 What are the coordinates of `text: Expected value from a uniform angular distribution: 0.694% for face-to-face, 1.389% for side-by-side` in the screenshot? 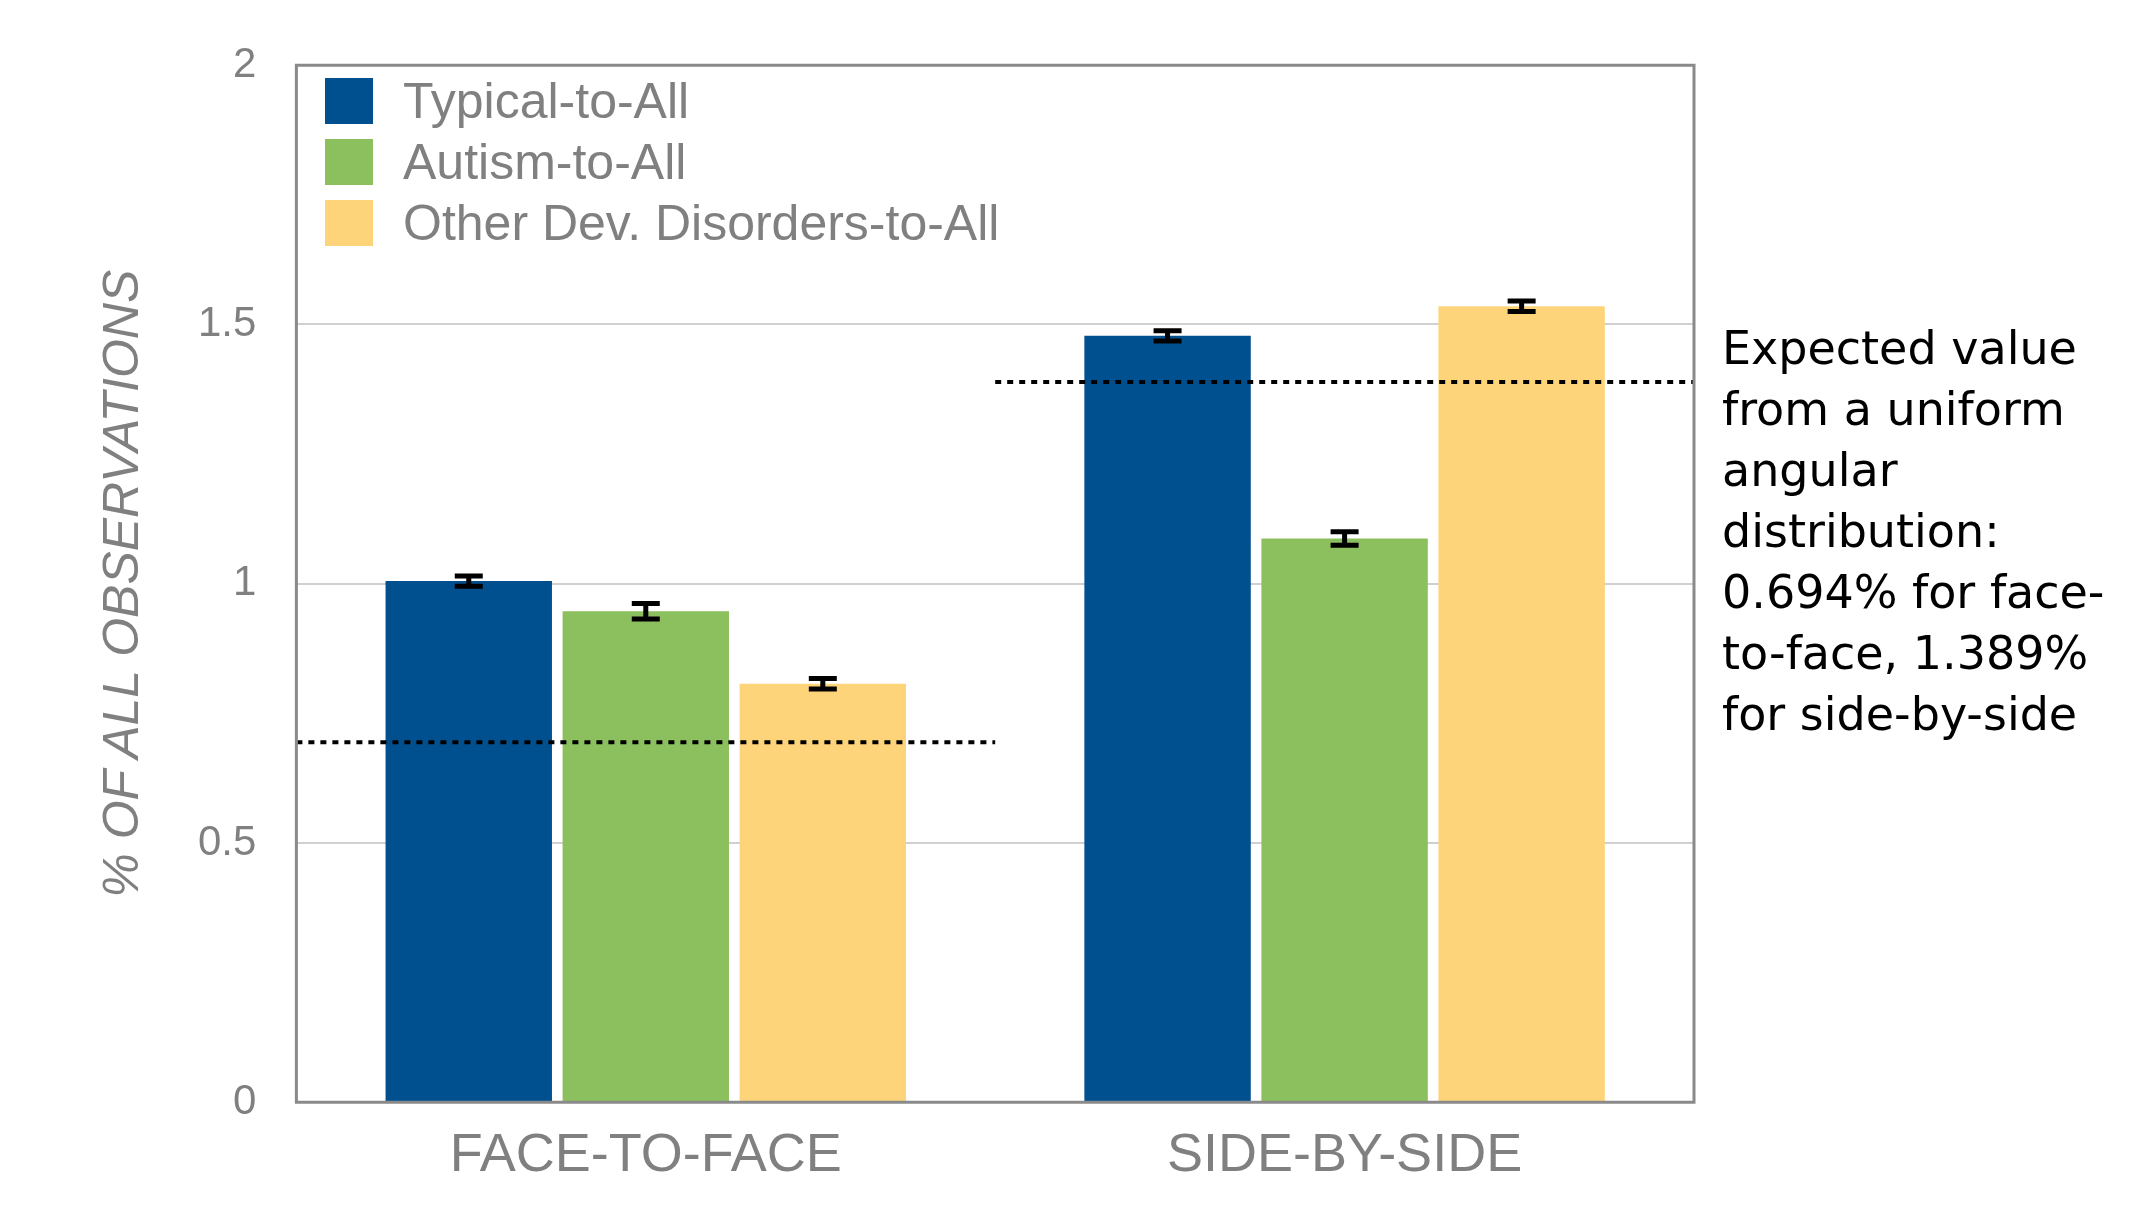 It's located at (1914, 531).